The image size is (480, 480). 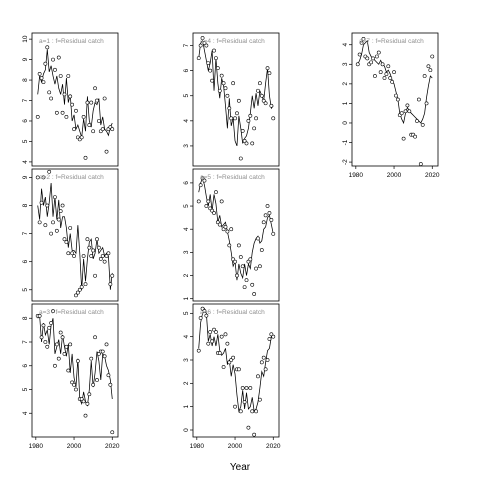 I want to click on panel-1: 4 5 6 7 8 9 10 a=1 : f=Residual catch, so click(x=70, y=99).